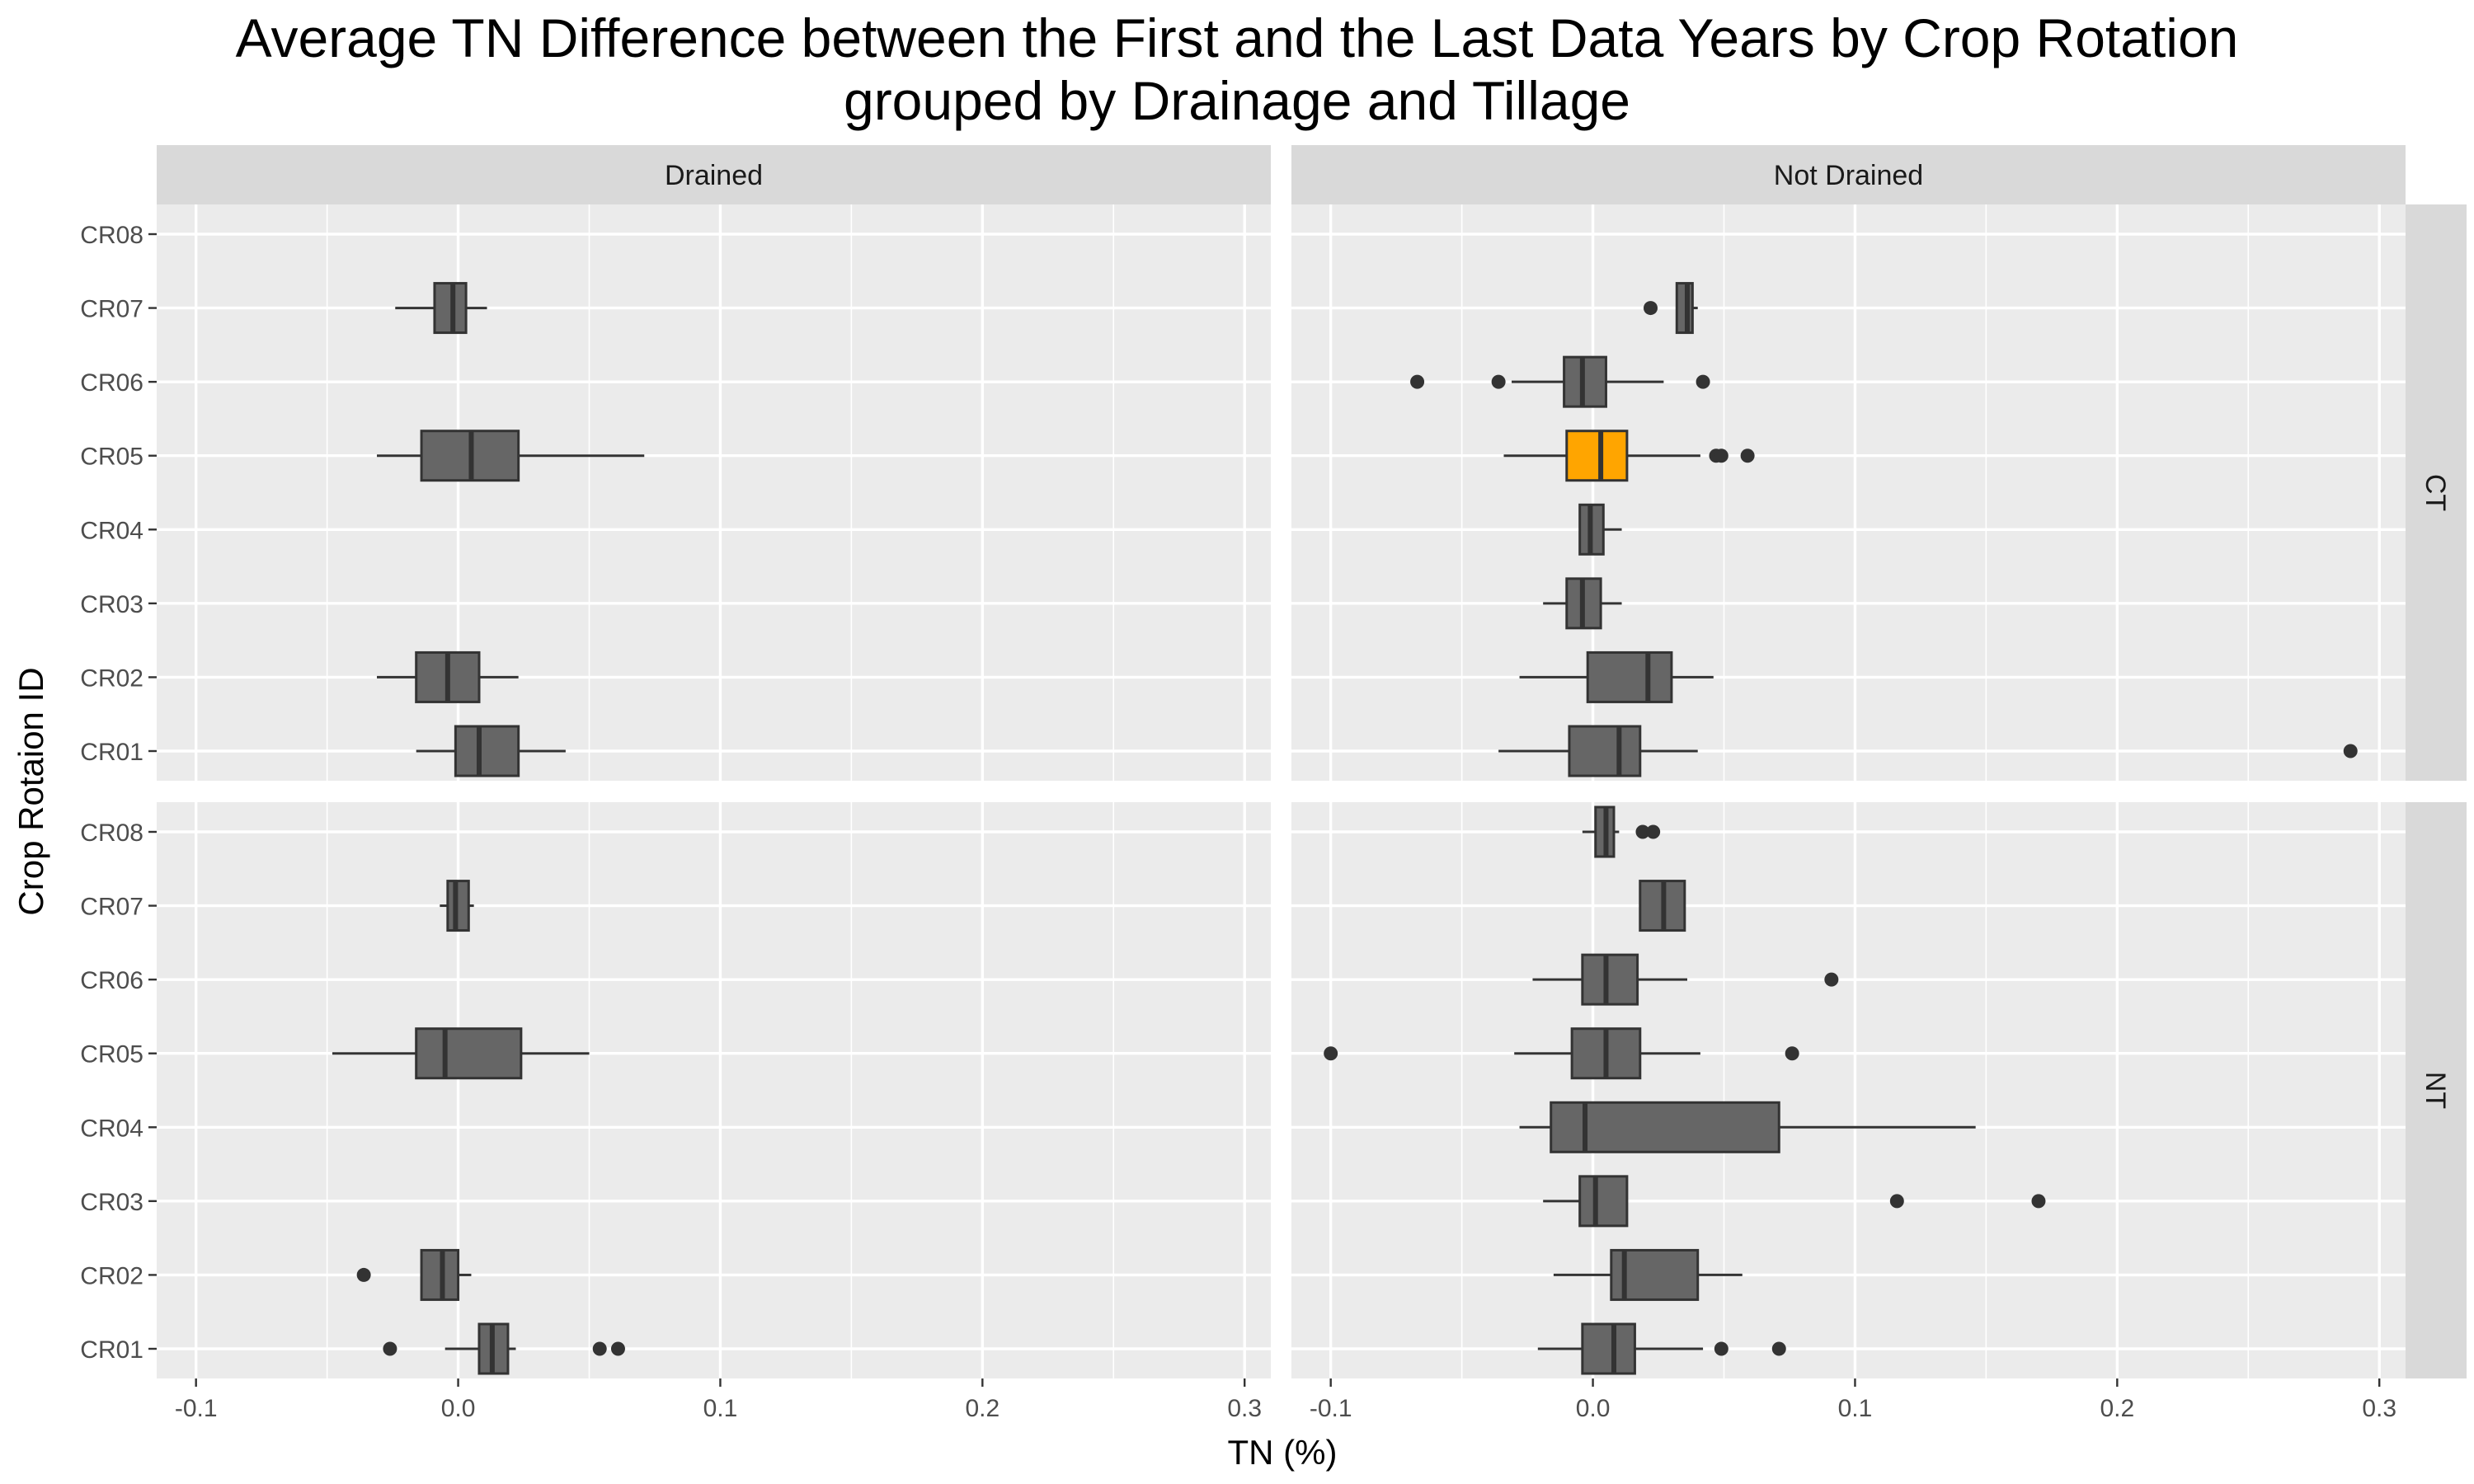  Describe the element at coordinates (1560, 381) in the screenshot. I see `box-not-drained-ct-cr06` at that location.